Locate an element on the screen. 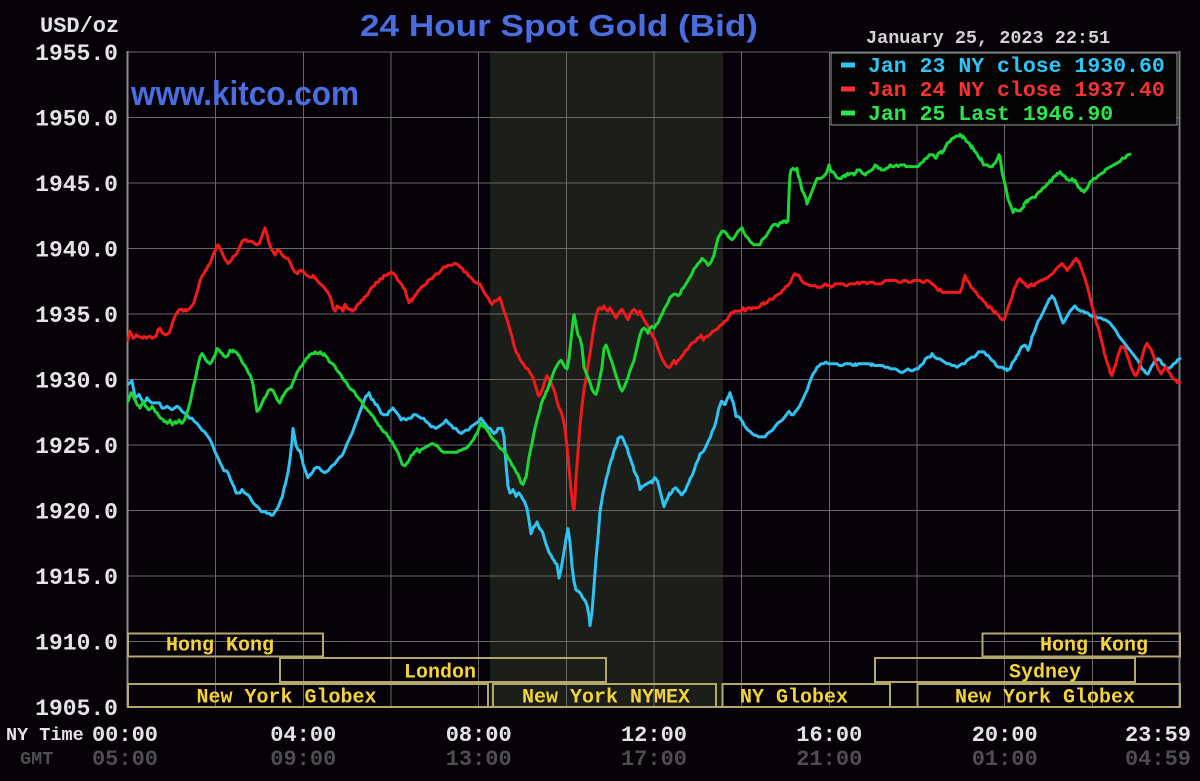 This screenshot has width=1200, height=781. svg-text: 1955.0 is located at coordinates (76, 54).